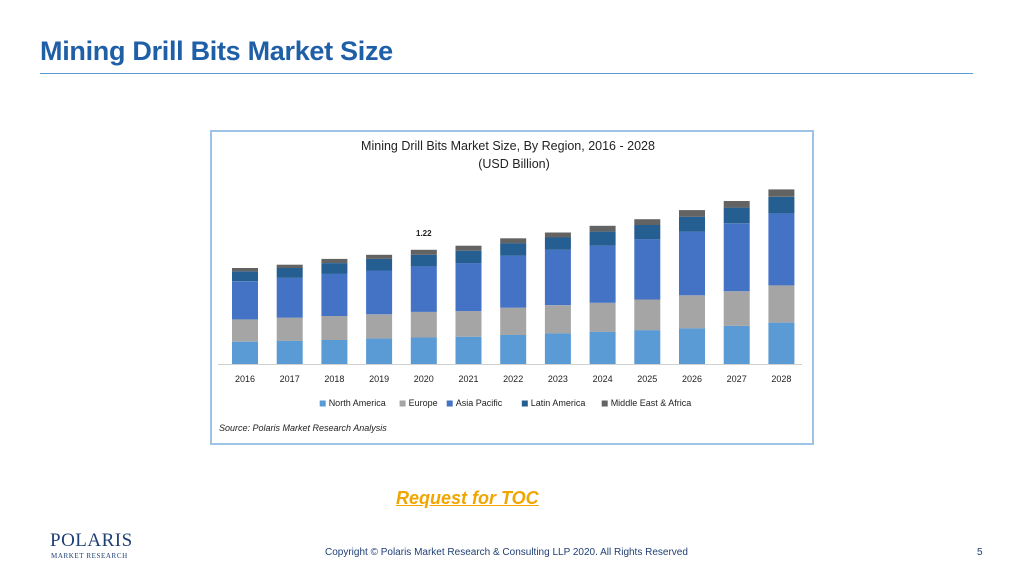 Image resolution: width=1024 pixels, height=576 pixels. I want to click on chart-source: Source: Polaris Market Research Analysis, so click(303, 428).